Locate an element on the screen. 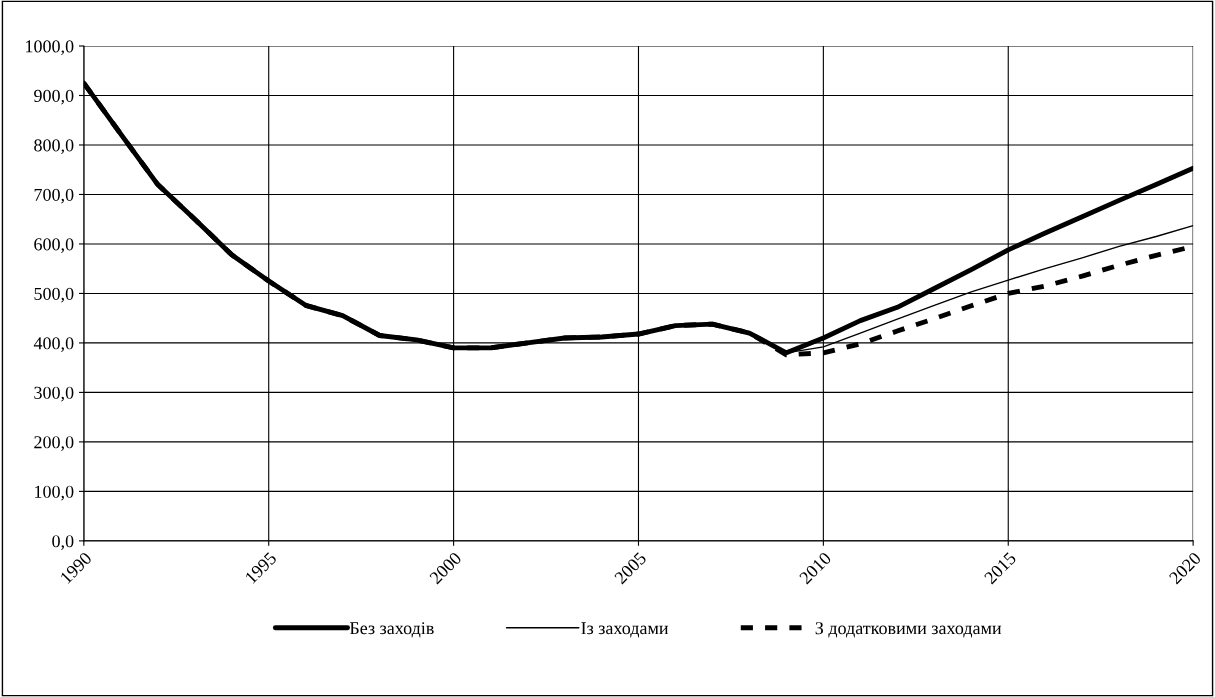 Image resolution: width=1215 pixels, height=697 pixels. y-tick-label: 800,0 is located at coordinates (54, 147).